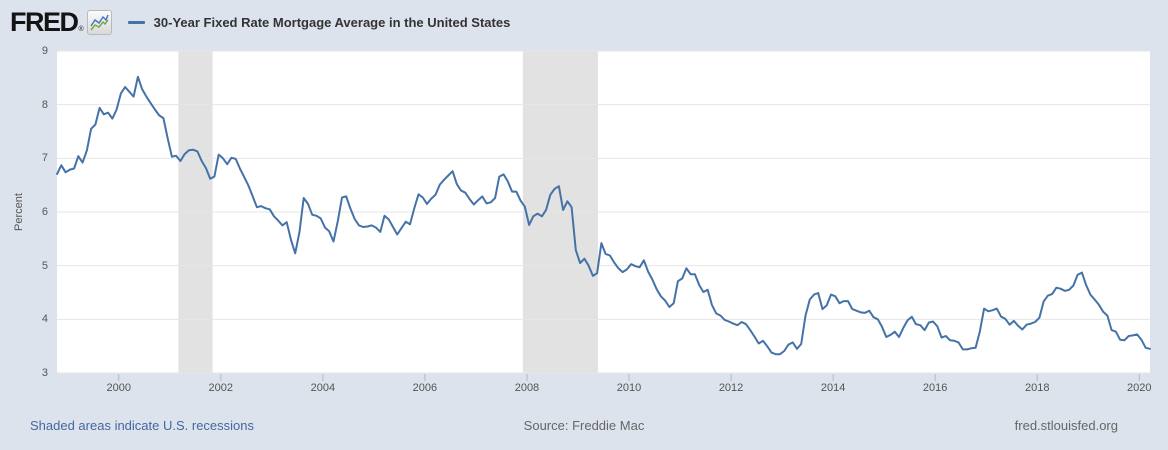 The height and width of the screenshot is (450, 1168). I want to click on source-link: Source: Freddie Mac, so click(584, 425).